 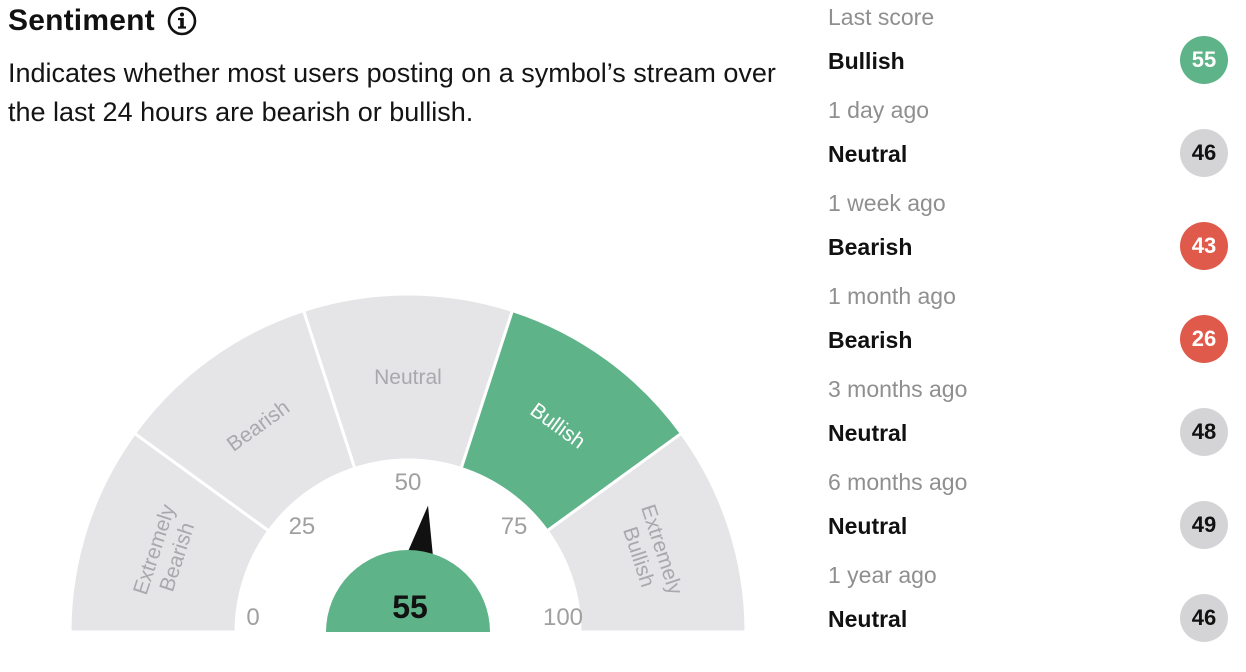 What do you see at coordinates (646, 532) in the screenshot?
I see `gauge-segment-extremely-bullish` at bounding box center [646, 532].